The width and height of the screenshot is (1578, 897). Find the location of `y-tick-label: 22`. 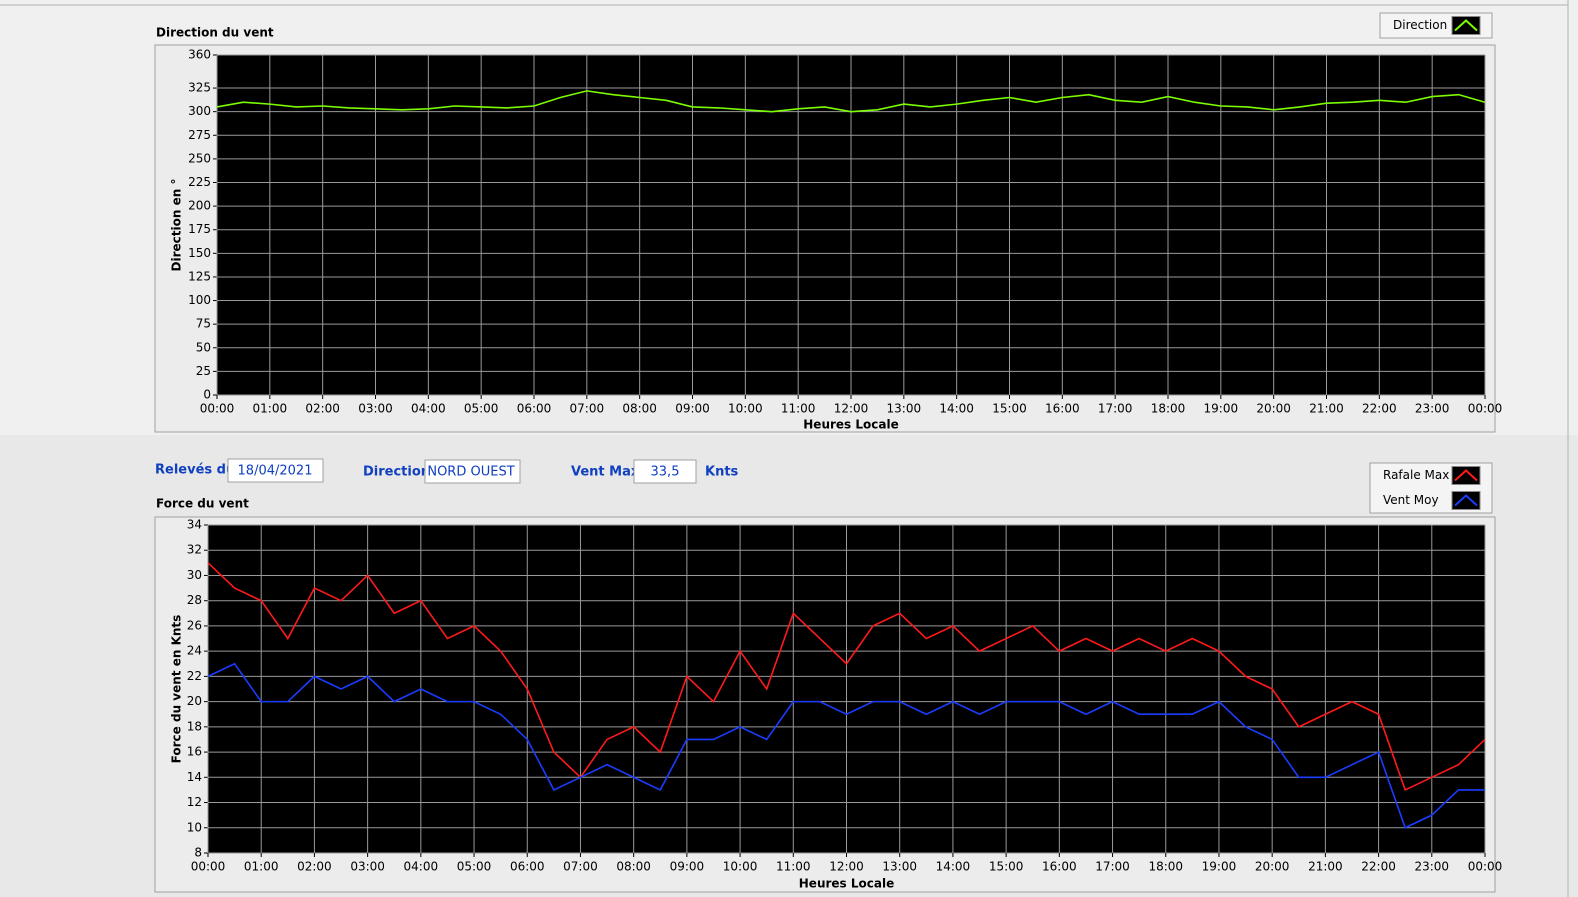

y-tick-label: 22 is located at coordinates (194, 676).